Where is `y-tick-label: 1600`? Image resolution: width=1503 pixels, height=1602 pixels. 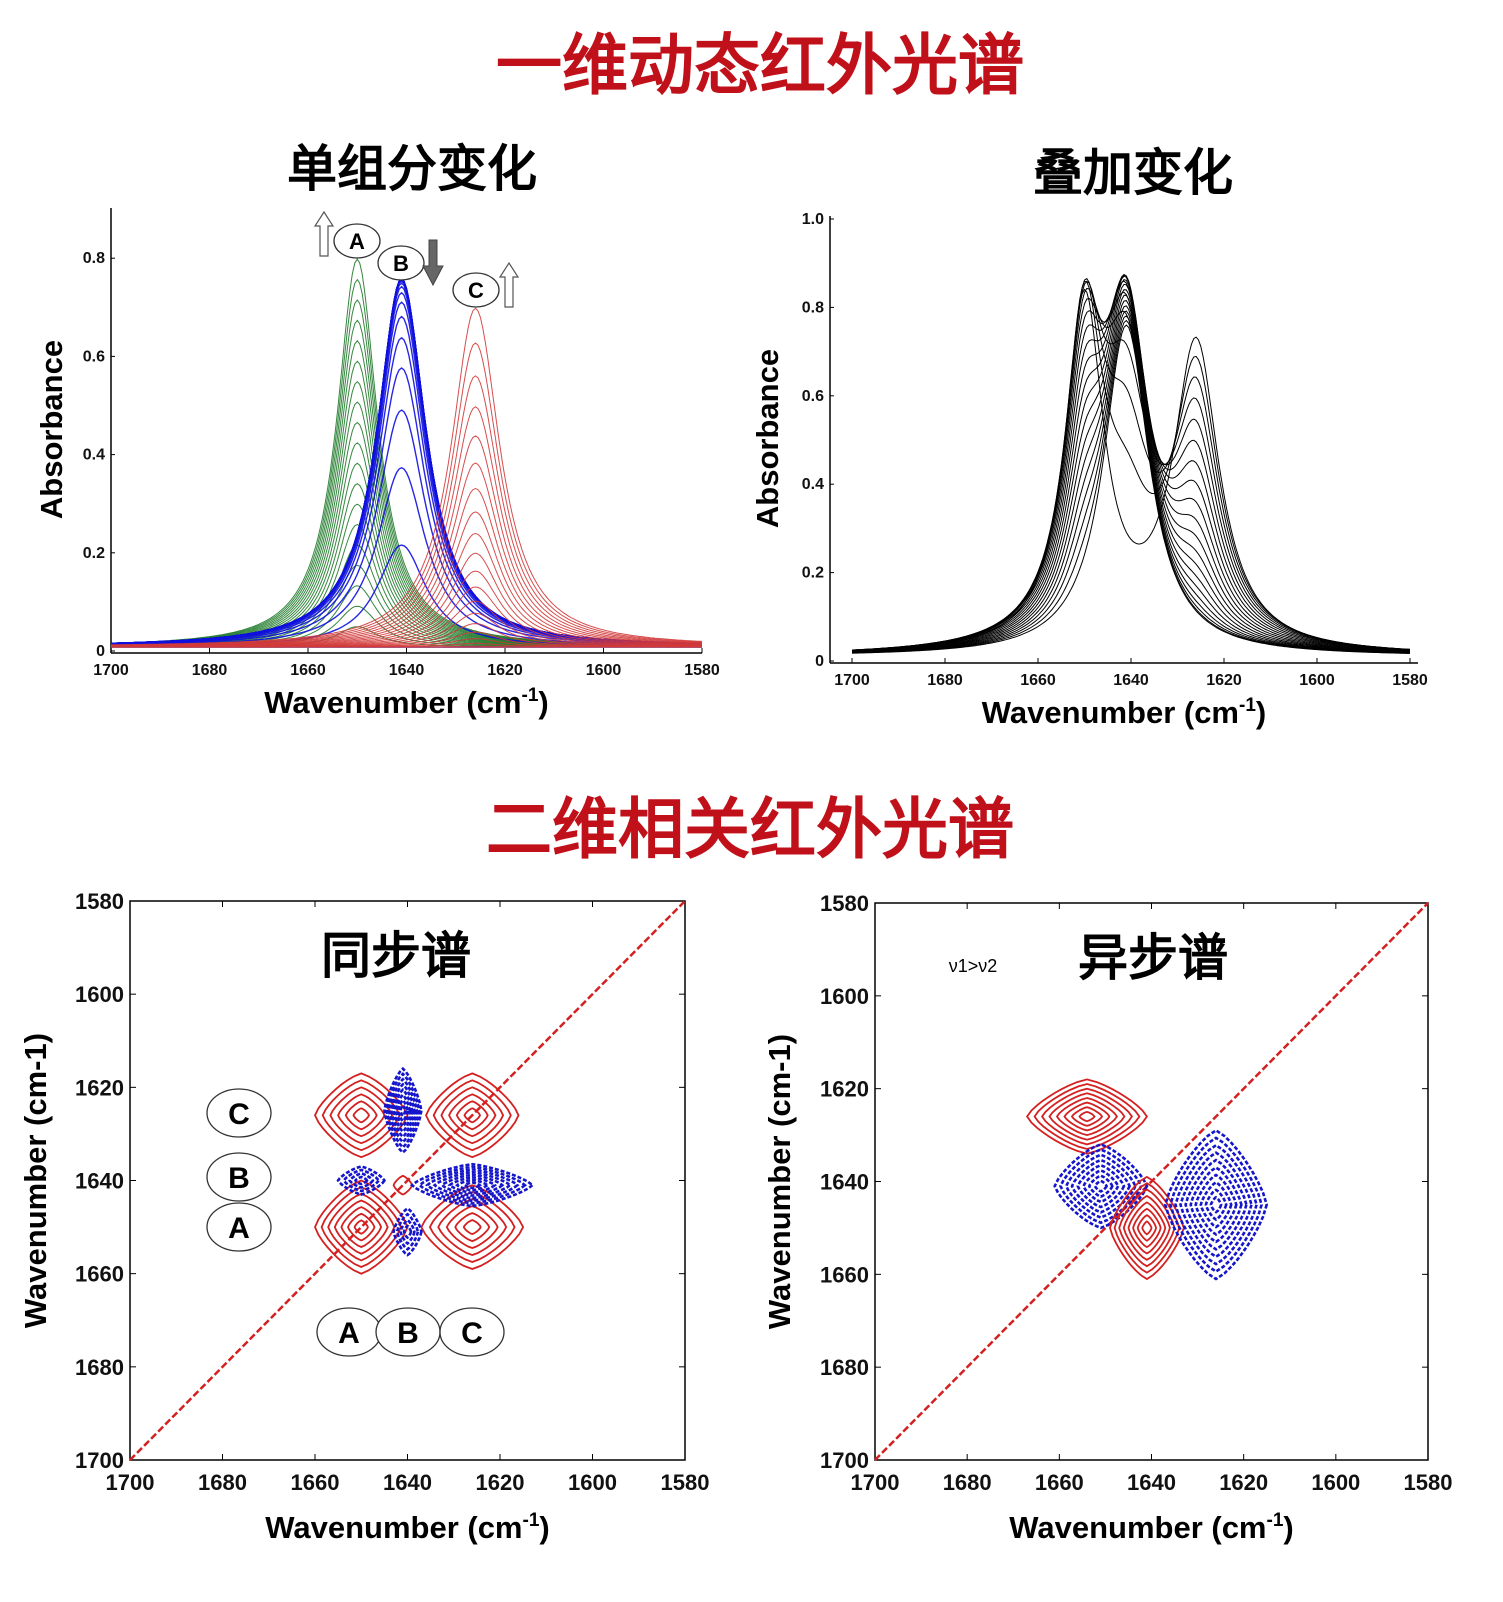
y-tick-label: 1600 is located at coordinates (844, 996).